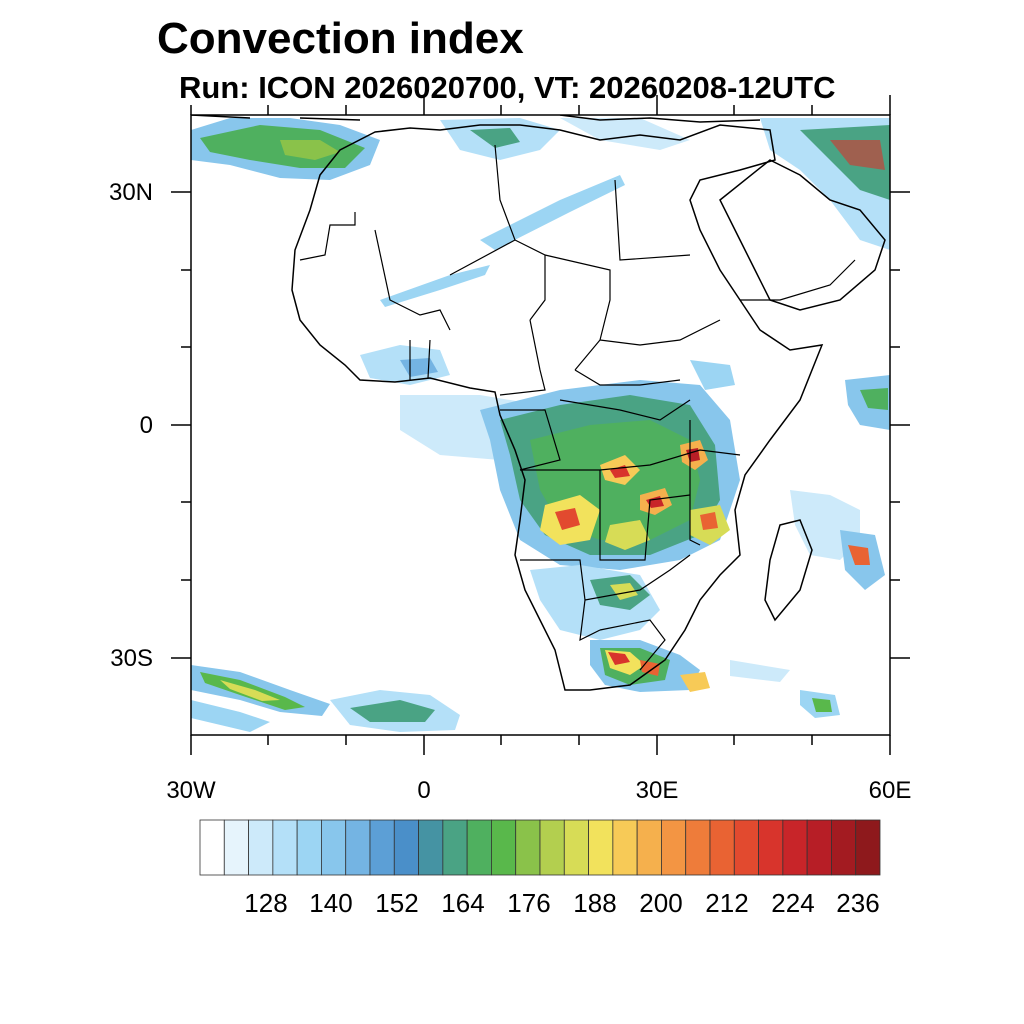 The image size is (1024, 1024). Describe the element at coordinates (726, 903) in the screenshot. I see `colorbar-label: 212` at that location.